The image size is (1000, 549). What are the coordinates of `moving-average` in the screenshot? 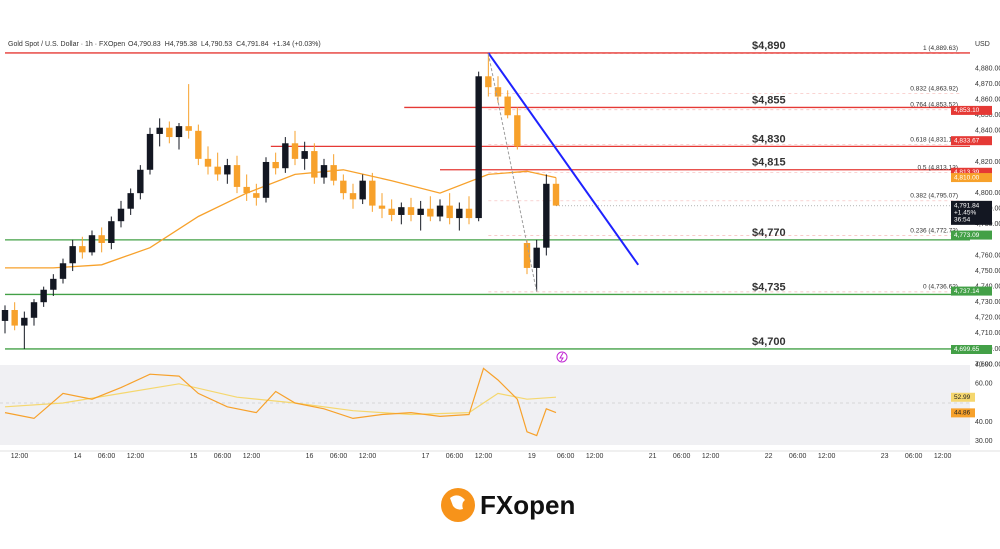 It's located at (281, 219).